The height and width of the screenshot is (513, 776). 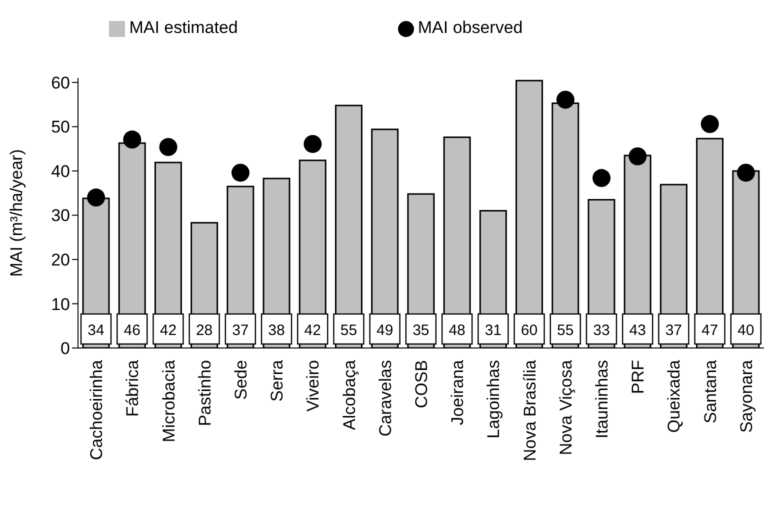 What do you see at coordinates (132, 388) in the screenshot?
I see `x-tick-label: Fábrica` at bounding box center [132, 388].